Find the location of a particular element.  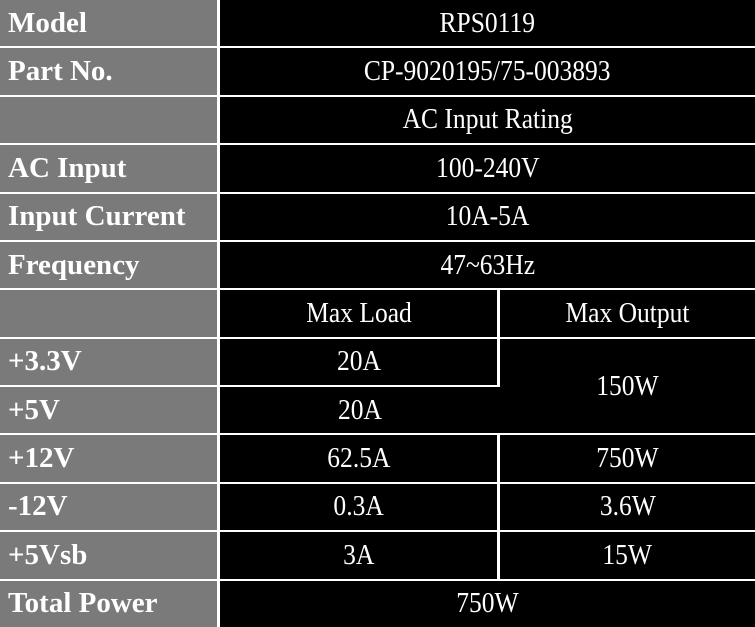

header-max-output: Max Output is located at coordinates (627, 312).